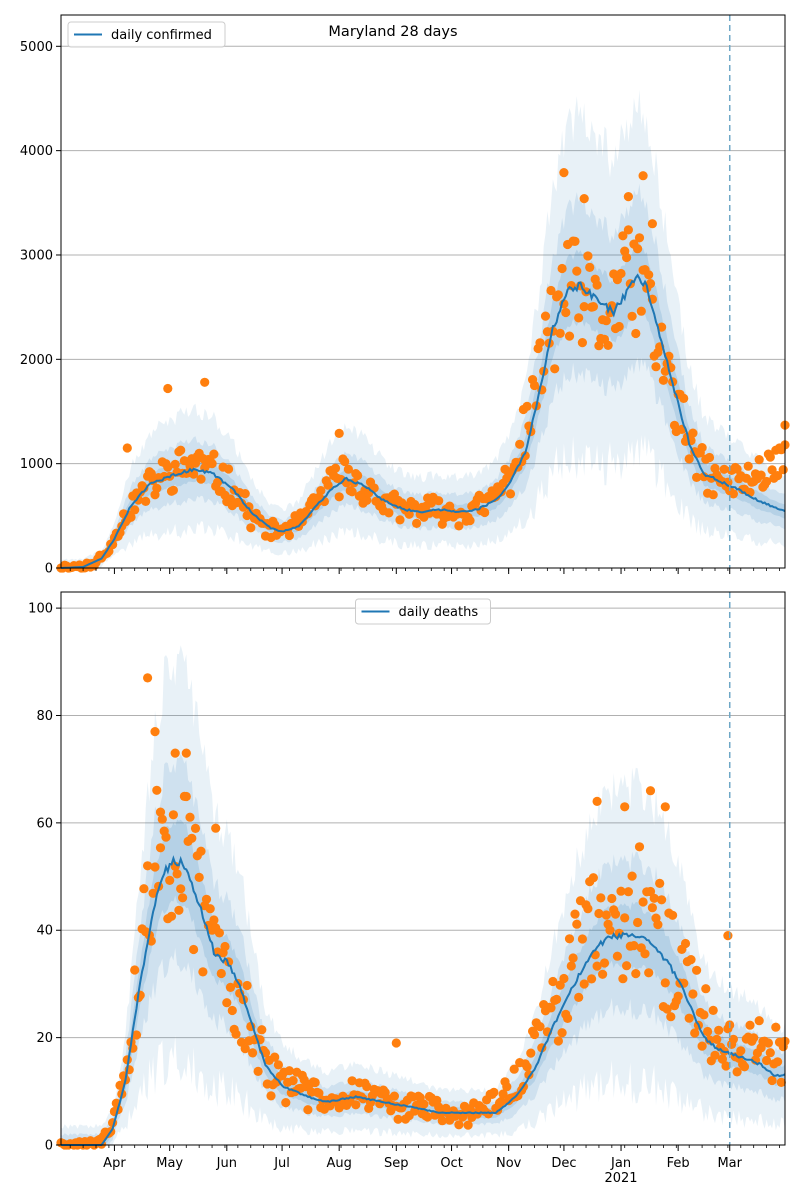 The width and height of the screenshot is (800, 1204). What do you see at coordinates (40, 308) in the screenshot?
I see `confirmed-y-ticks: 0 1000 2000 3000 4000 5000` at bounding box center [40, 308].